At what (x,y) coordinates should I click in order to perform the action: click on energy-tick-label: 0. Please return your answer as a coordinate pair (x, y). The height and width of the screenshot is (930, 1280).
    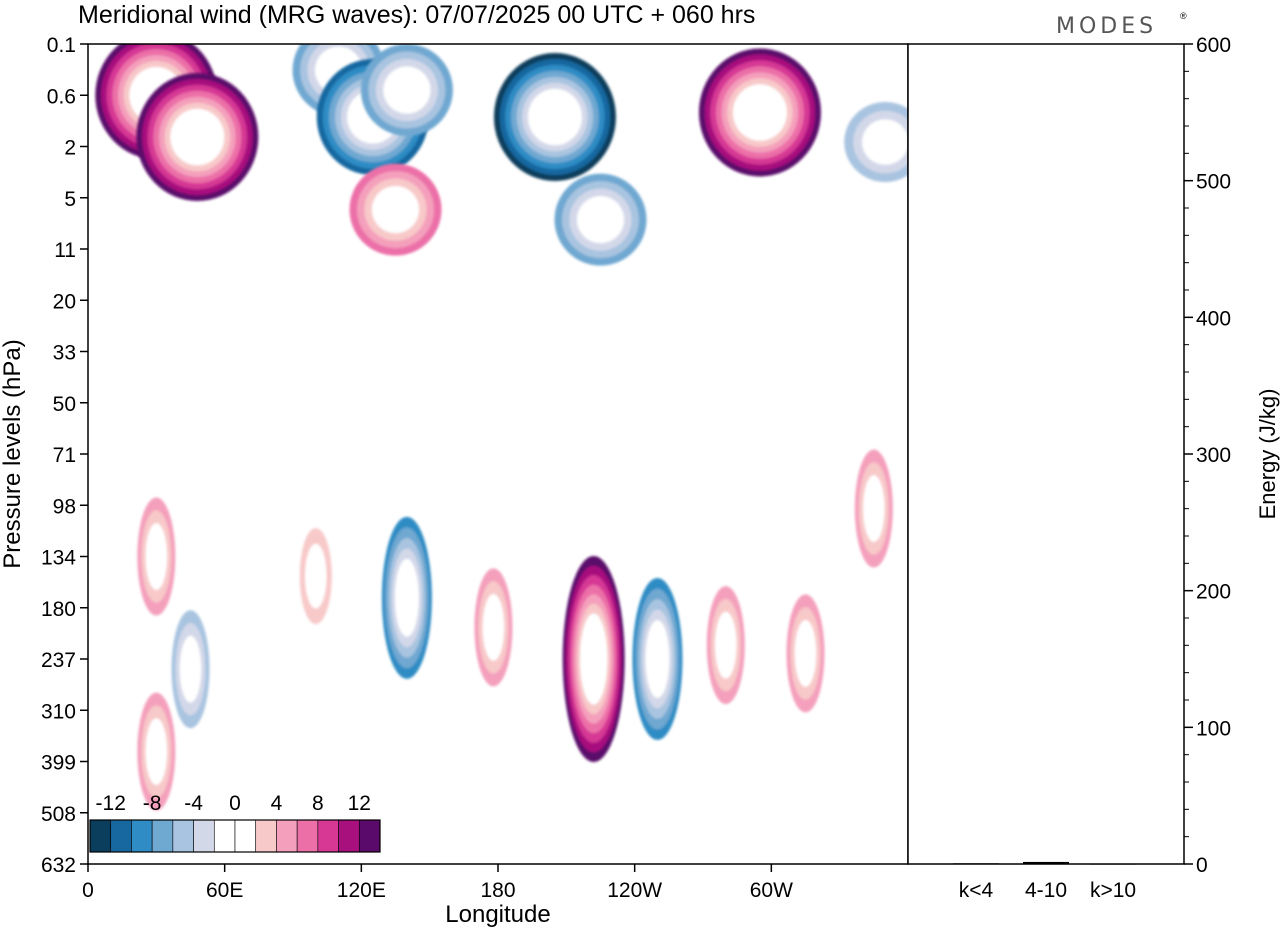
    Looking at the image, I should click on (1202, 865).